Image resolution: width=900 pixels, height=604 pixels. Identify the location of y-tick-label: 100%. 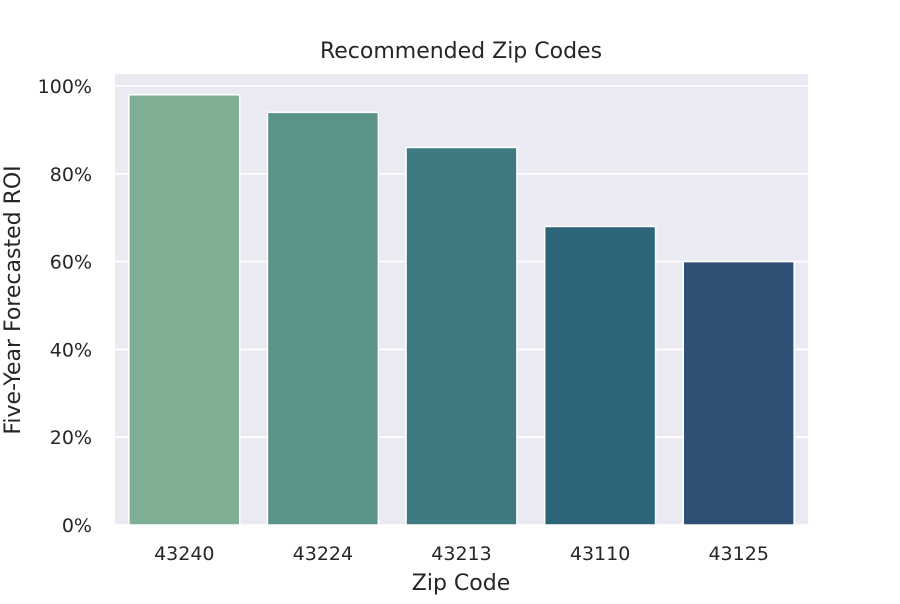
(65, 87).